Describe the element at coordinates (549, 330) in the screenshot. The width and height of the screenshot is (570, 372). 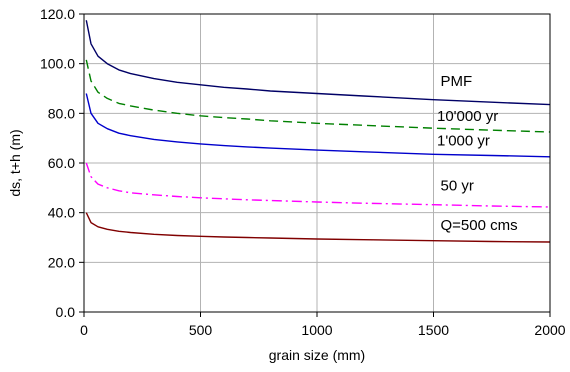
I see `x-tick-label: 2000` at that location.